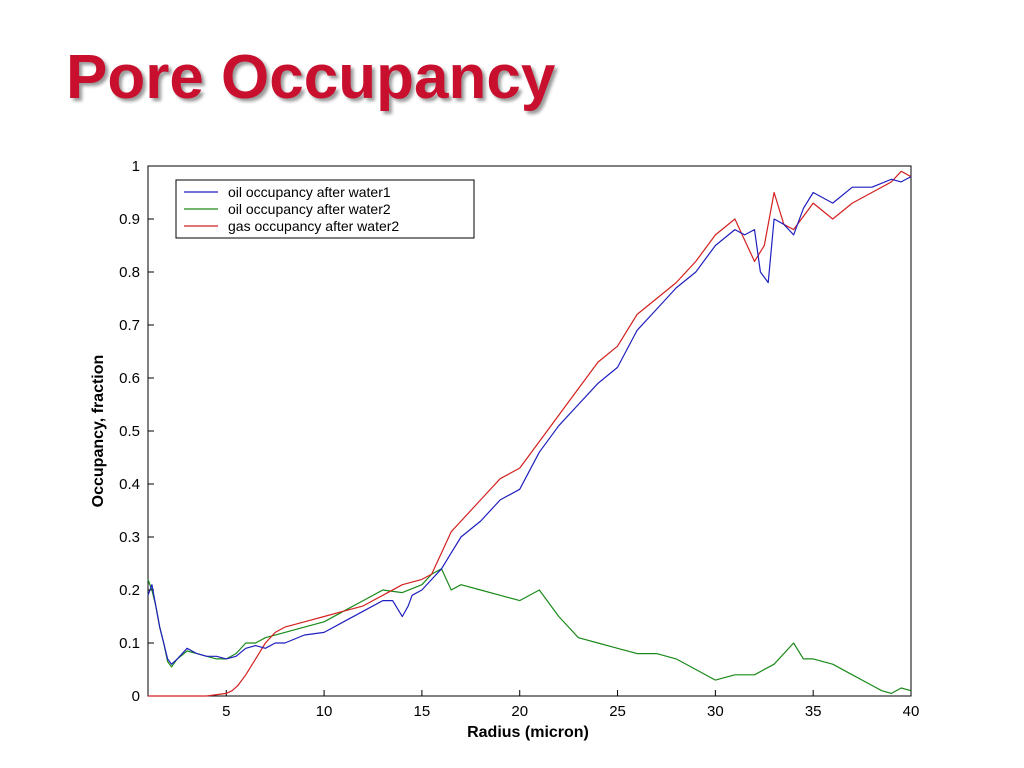 The width and height of the screenshot is (1024, 768). What do you see at coordinates (715, 711) in the screenshot?
I see `x-tick-label: 30` at bounding box center [715, 711].